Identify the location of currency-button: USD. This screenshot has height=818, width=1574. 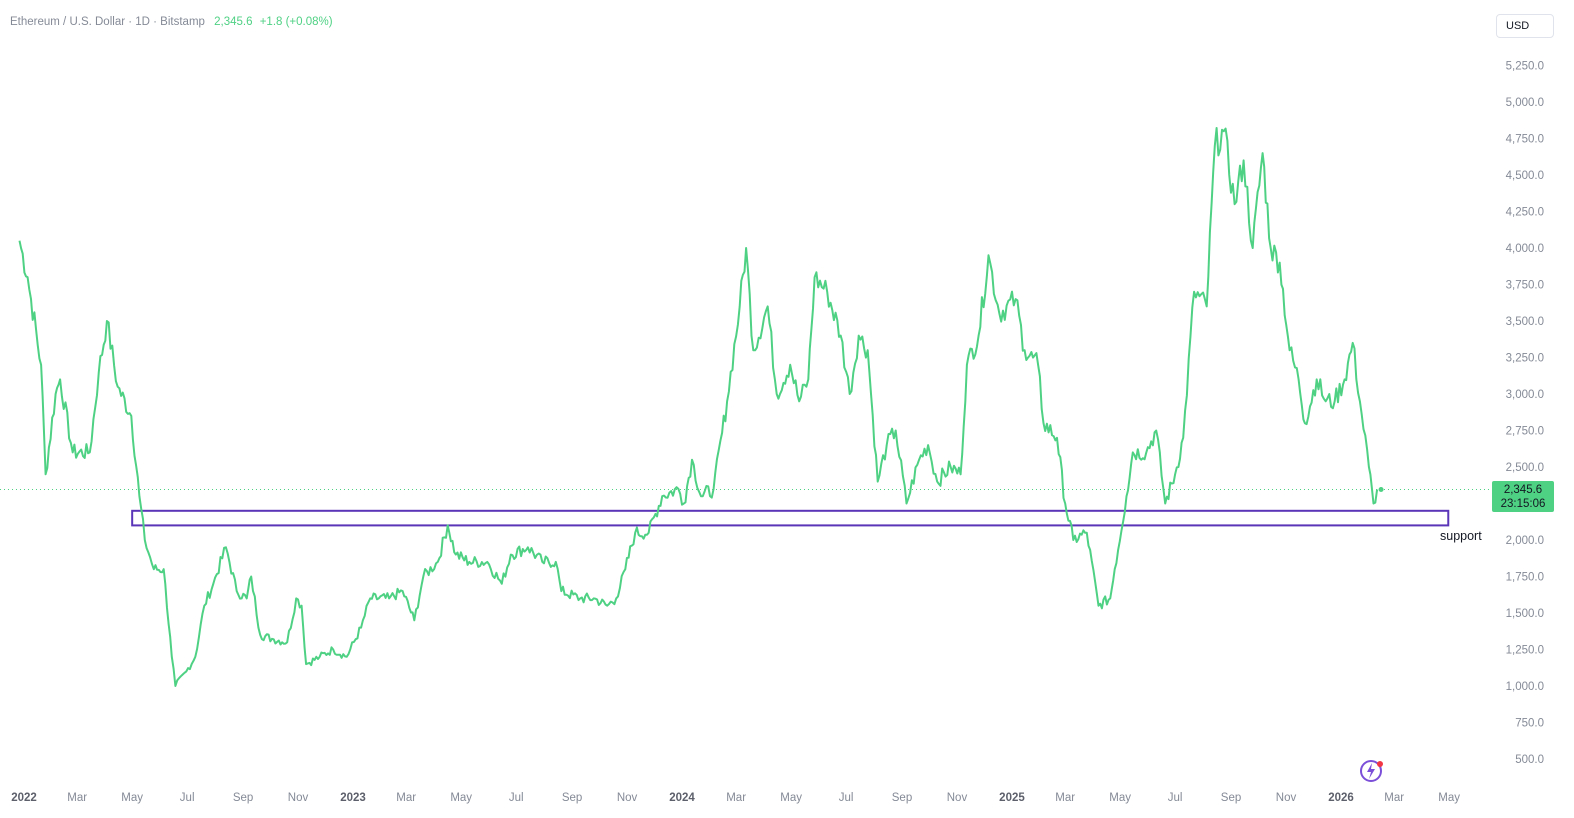
(1525, 26).